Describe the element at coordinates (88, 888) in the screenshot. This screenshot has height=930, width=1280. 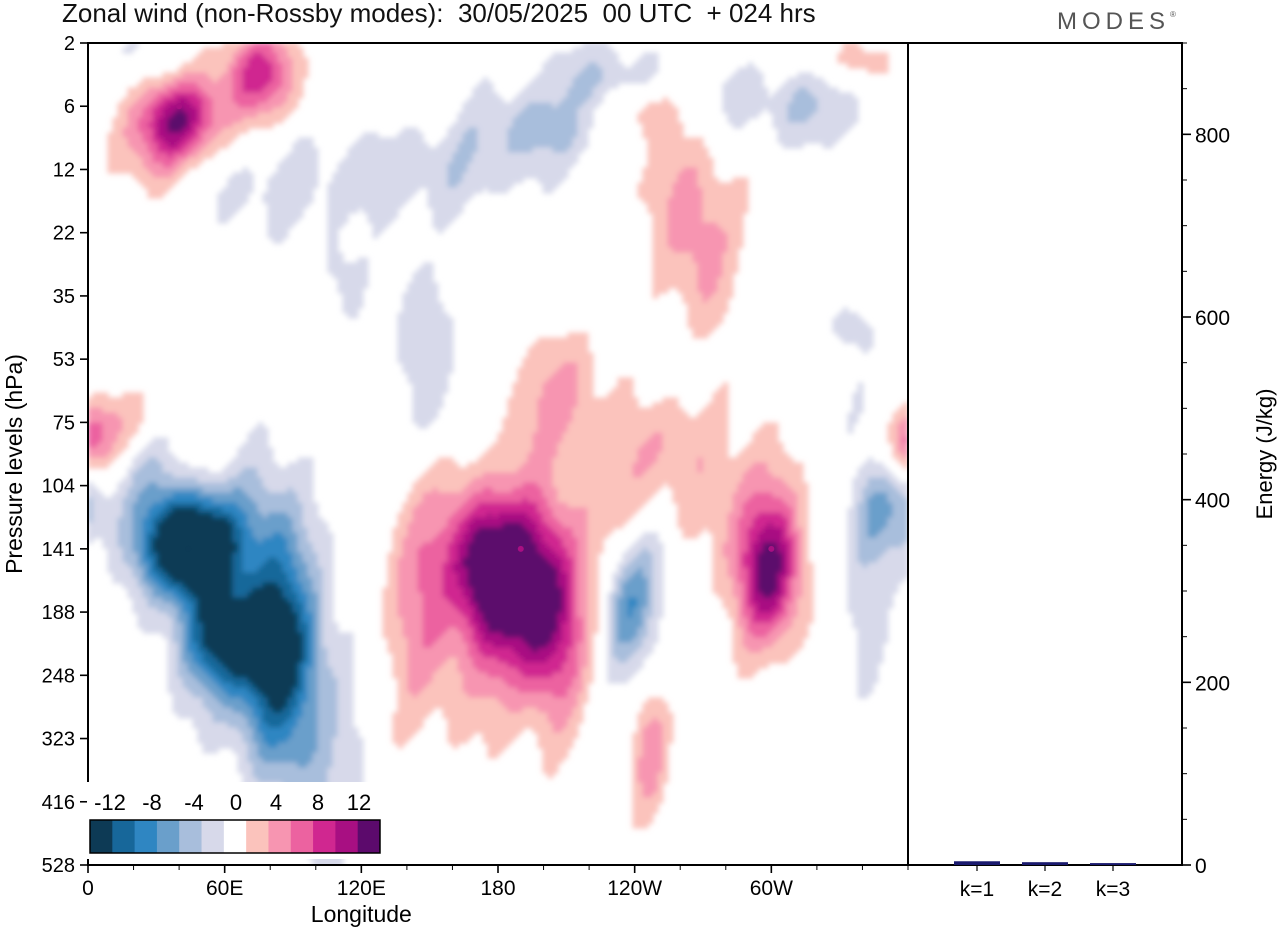
I see `x-tick-label: 0` at that location.